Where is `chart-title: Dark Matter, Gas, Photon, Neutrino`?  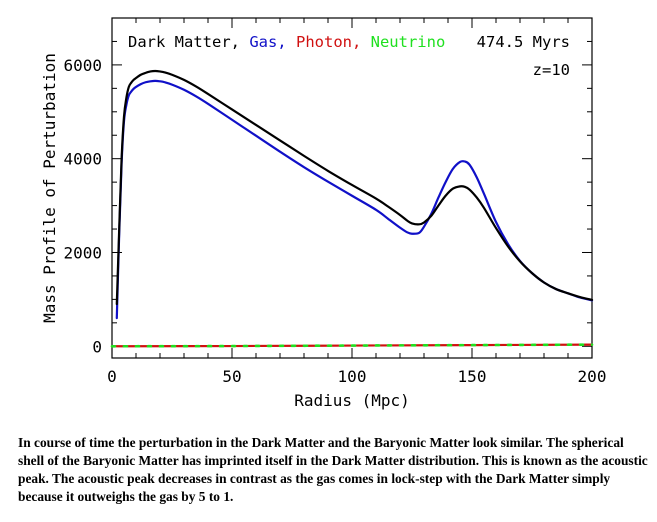
chart-title: Dark Matter, Gas, Photon, Neutrino is located at coordinates (286, 42).